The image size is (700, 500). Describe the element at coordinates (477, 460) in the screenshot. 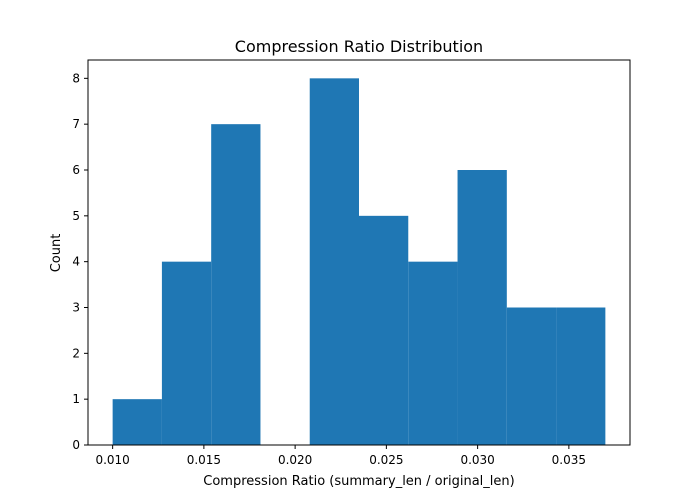

I see `x-tick-label: 0.030` at that location.